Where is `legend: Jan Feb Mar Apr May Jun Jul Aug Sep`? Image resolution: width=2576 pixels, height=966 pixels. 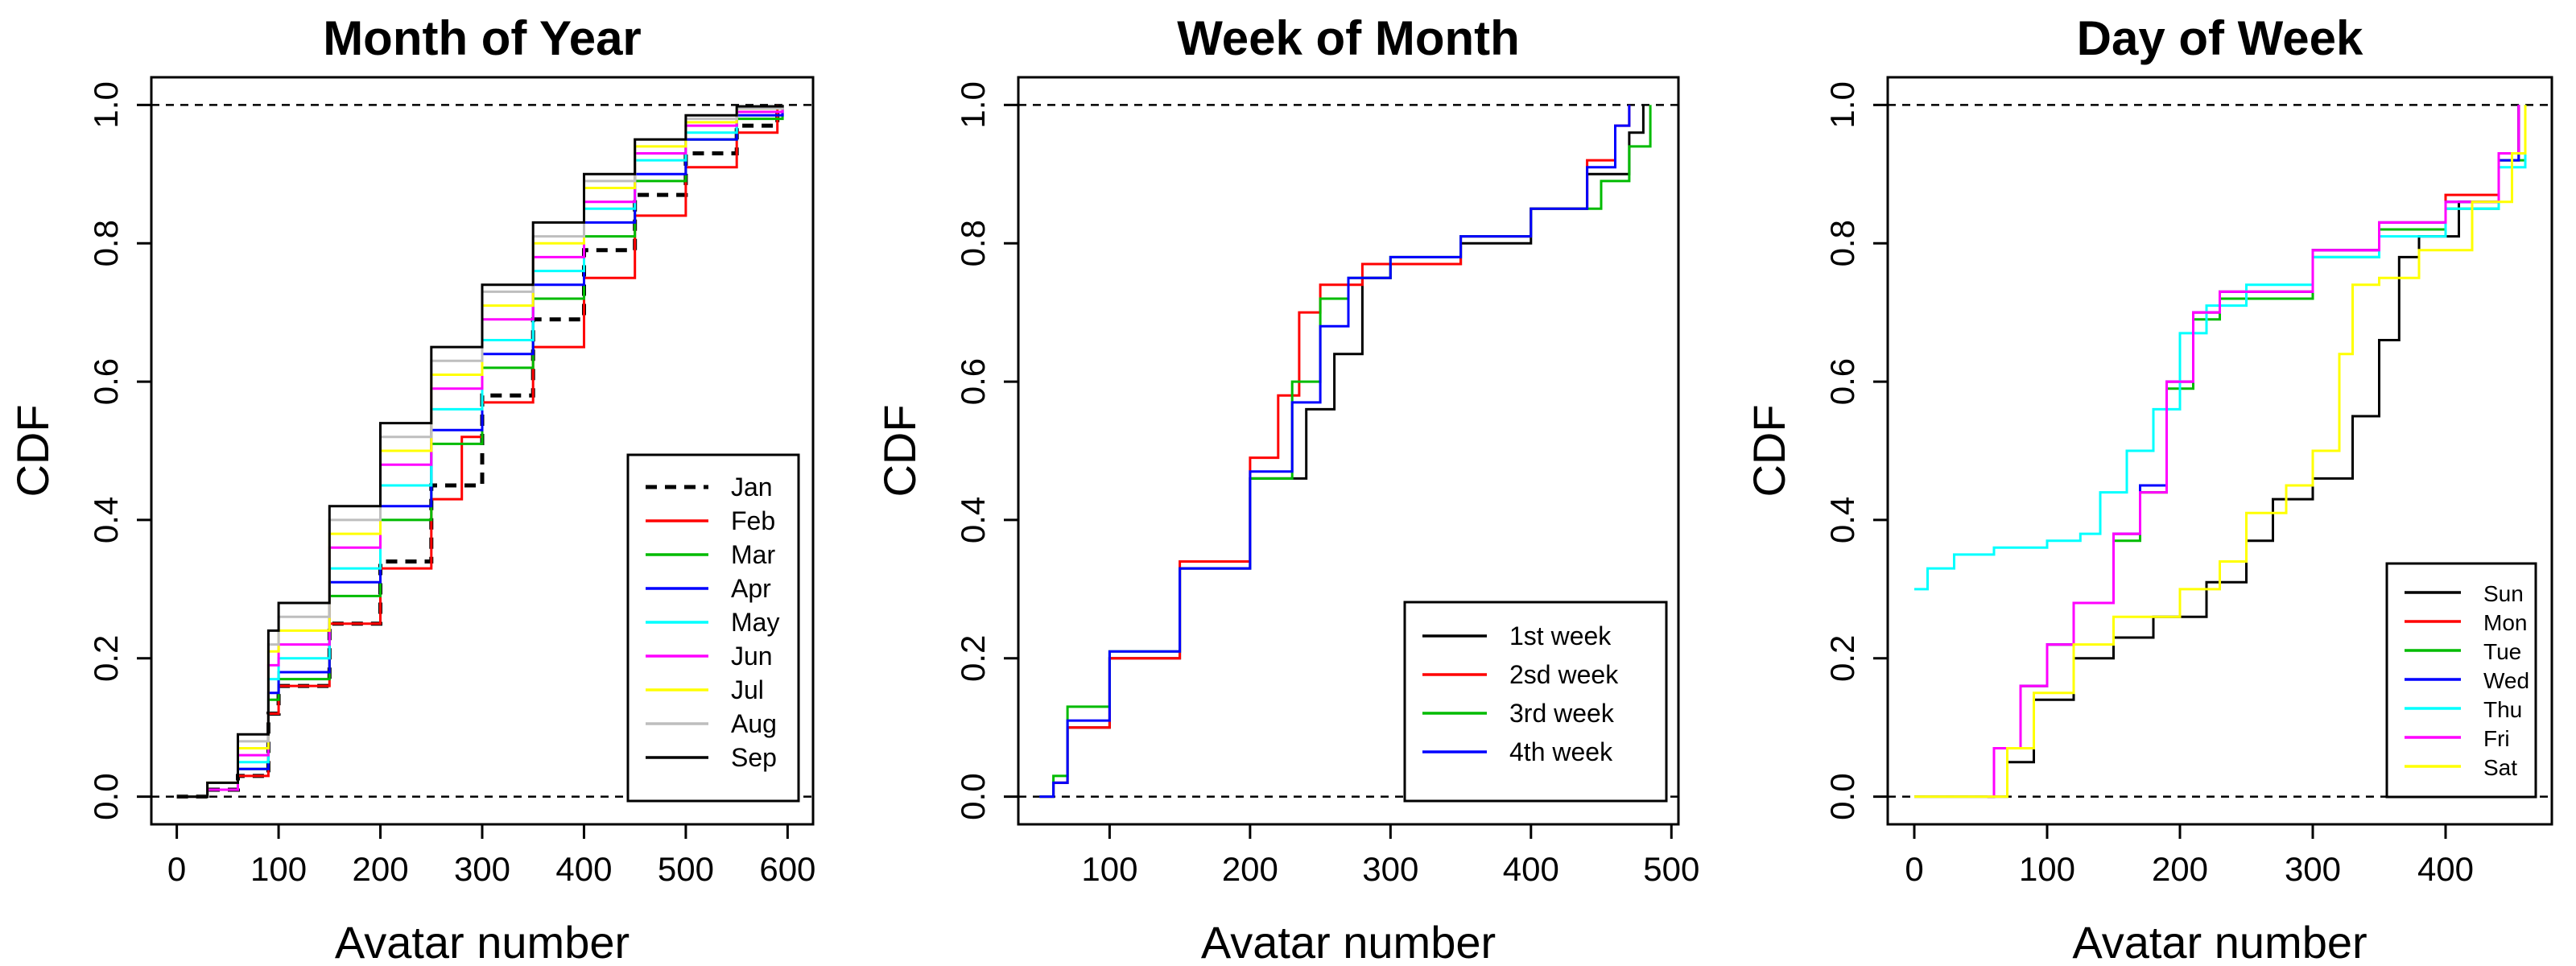 legend: Jan Feb Mar Apr May Jun Jul Aug Sep is located at coordinates (713, 628).